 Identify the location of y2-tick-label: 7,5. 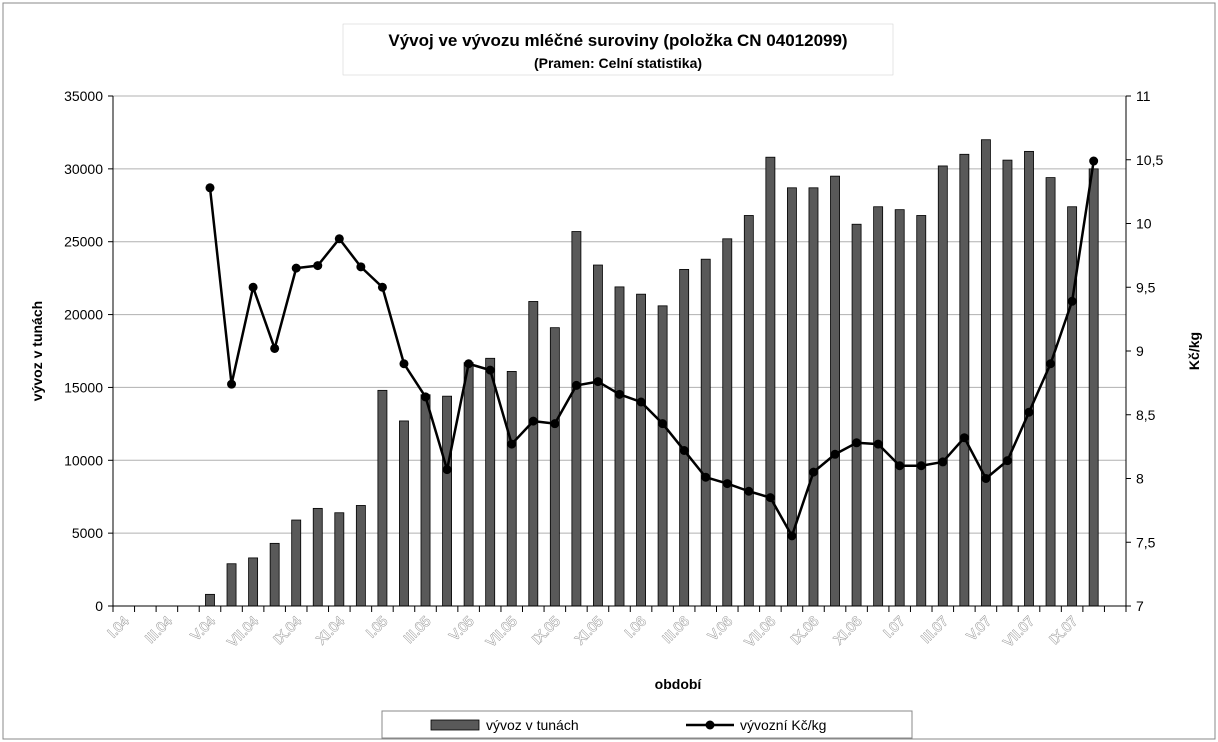
(1146, 542).